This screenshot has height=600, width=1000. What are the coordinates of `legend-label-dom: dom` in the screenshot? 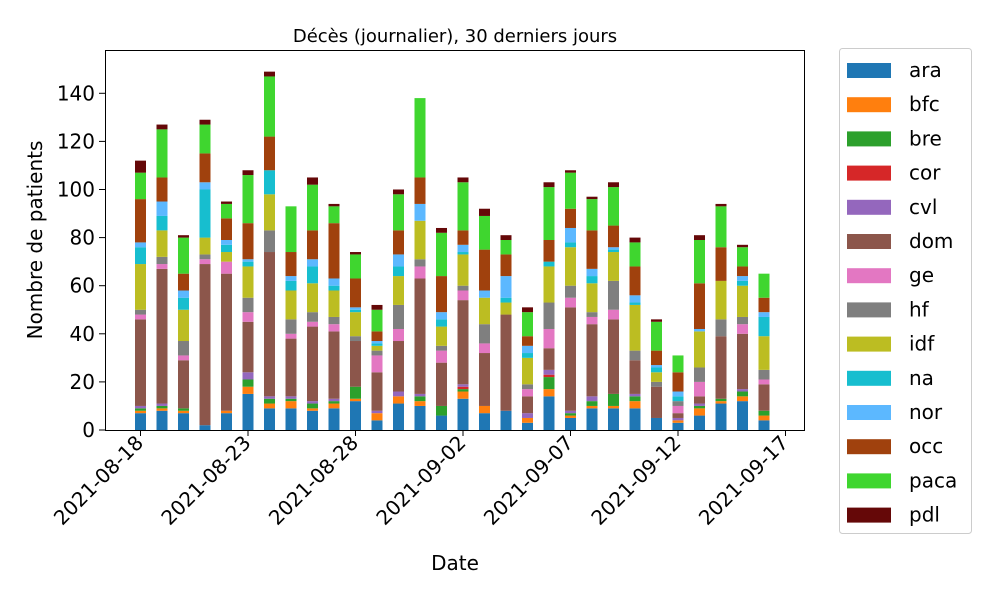 It's located at (931, 241).